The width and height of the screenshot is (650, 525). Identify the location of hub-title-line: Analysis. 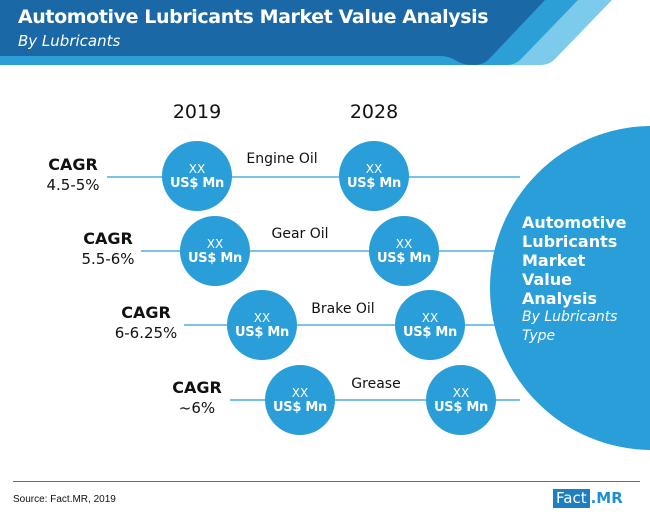
(560, 298).